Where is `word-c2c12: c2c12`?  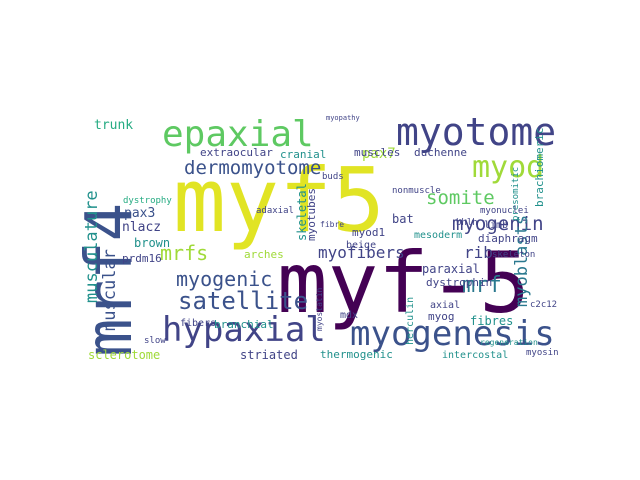 word-c2c12: c2c12 is located at coordinates (544, 305).